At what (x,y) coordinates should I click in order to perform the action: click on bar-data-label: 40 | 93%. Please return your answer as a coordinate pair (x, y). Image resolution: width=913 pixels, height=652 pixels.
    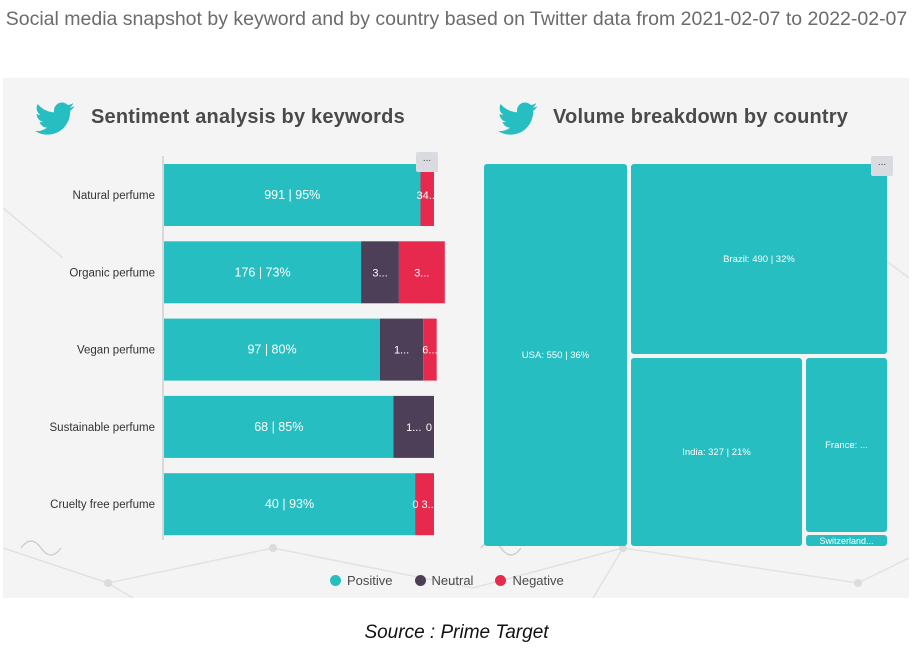
    Looking at the image, I should click on (289, 504).